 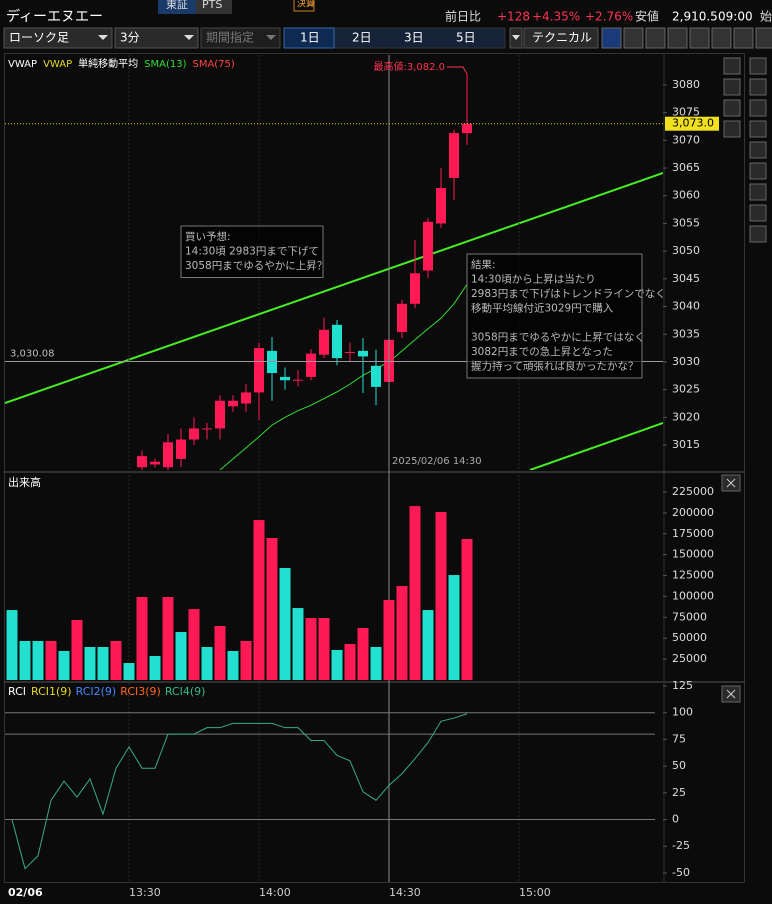 What do you see at coordinates (561, 38) in the screenshot?
I see `technical-button` at bounding box center [561, 38].